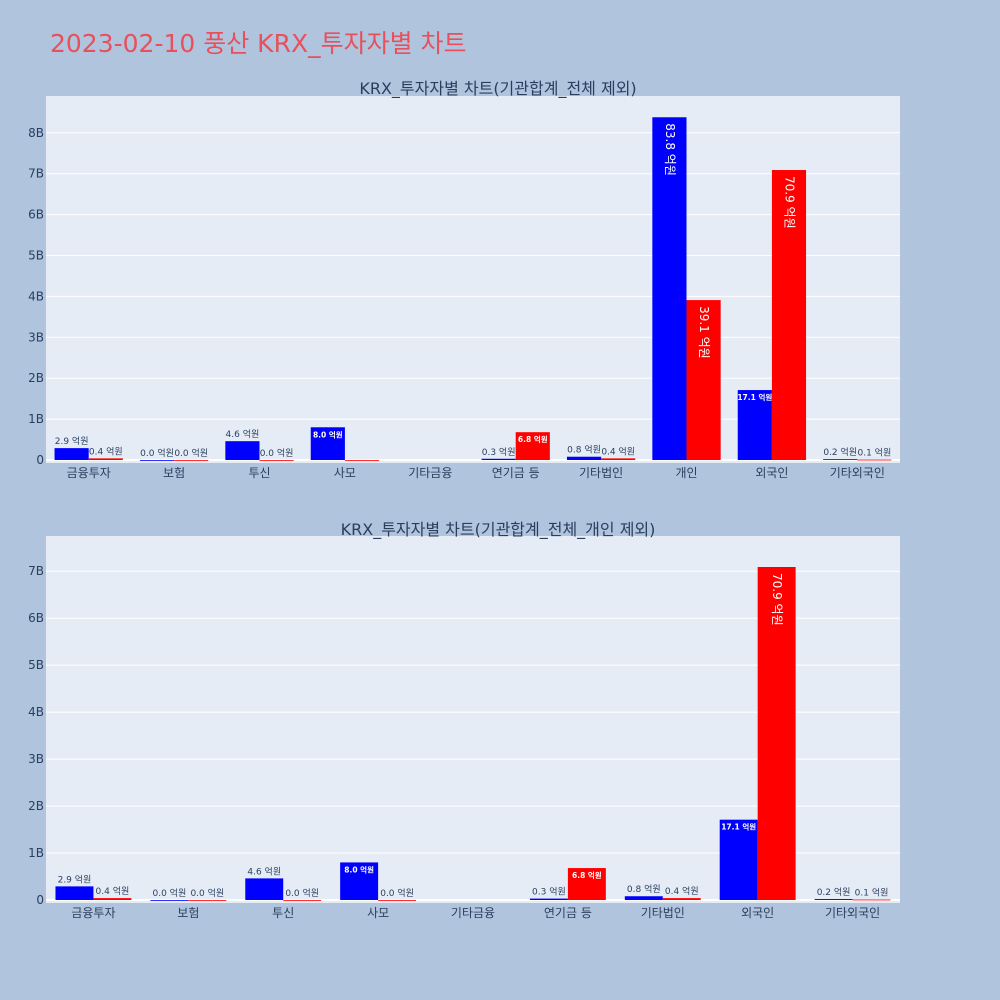  What do you see at coordinates (258, 43) in the screenshot?
I see `page-title: 2023-02-10 풍산 KRX_투자자별 차트` at bounding box center [258, 43].